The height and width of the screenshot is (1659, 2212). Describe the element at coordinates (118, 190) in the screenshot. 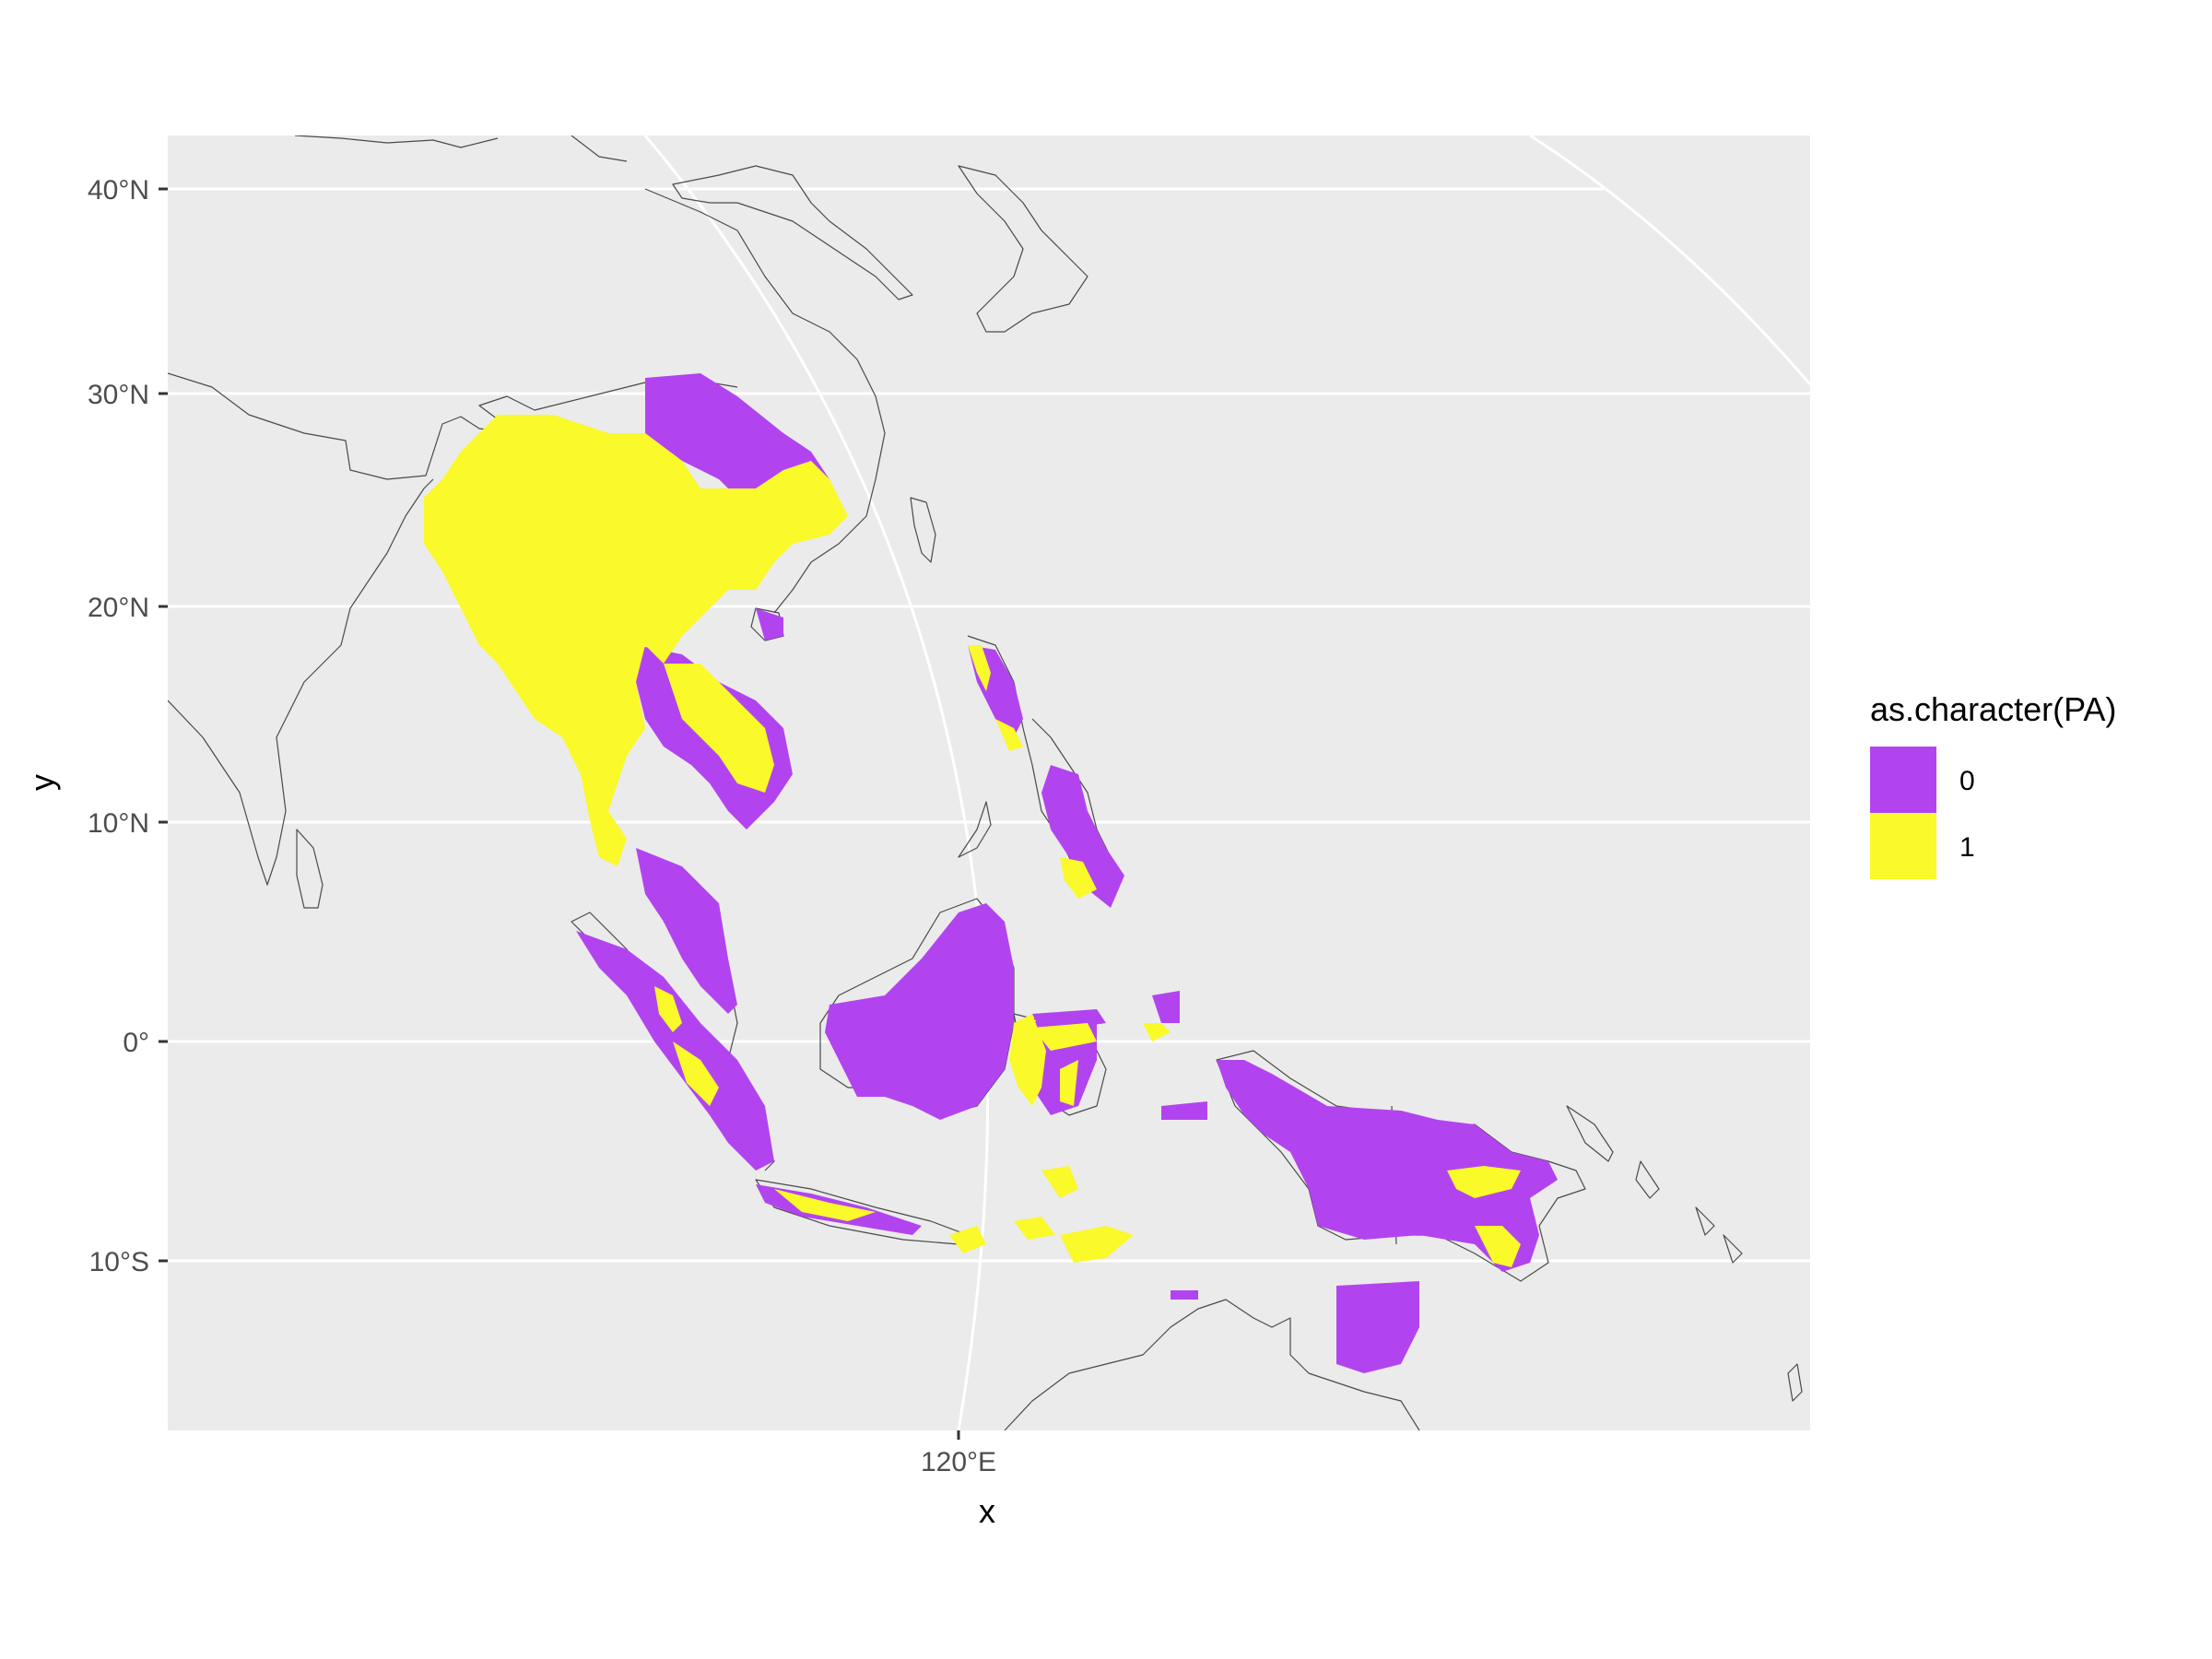

I see `y-tick-label: 40°N` at that location.